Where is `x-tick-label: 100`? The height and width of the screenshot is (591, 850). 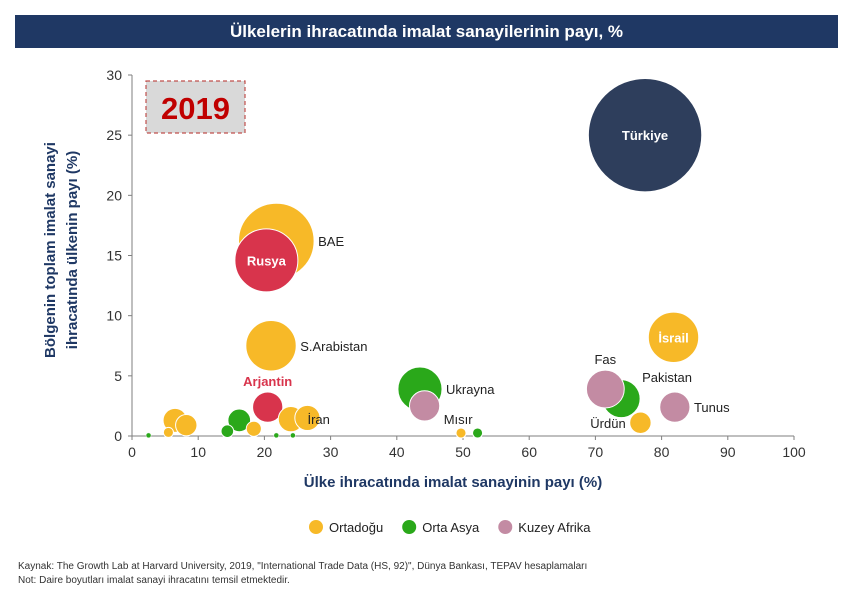
x-tick-label: 100 is located at coordinates (794, 452).